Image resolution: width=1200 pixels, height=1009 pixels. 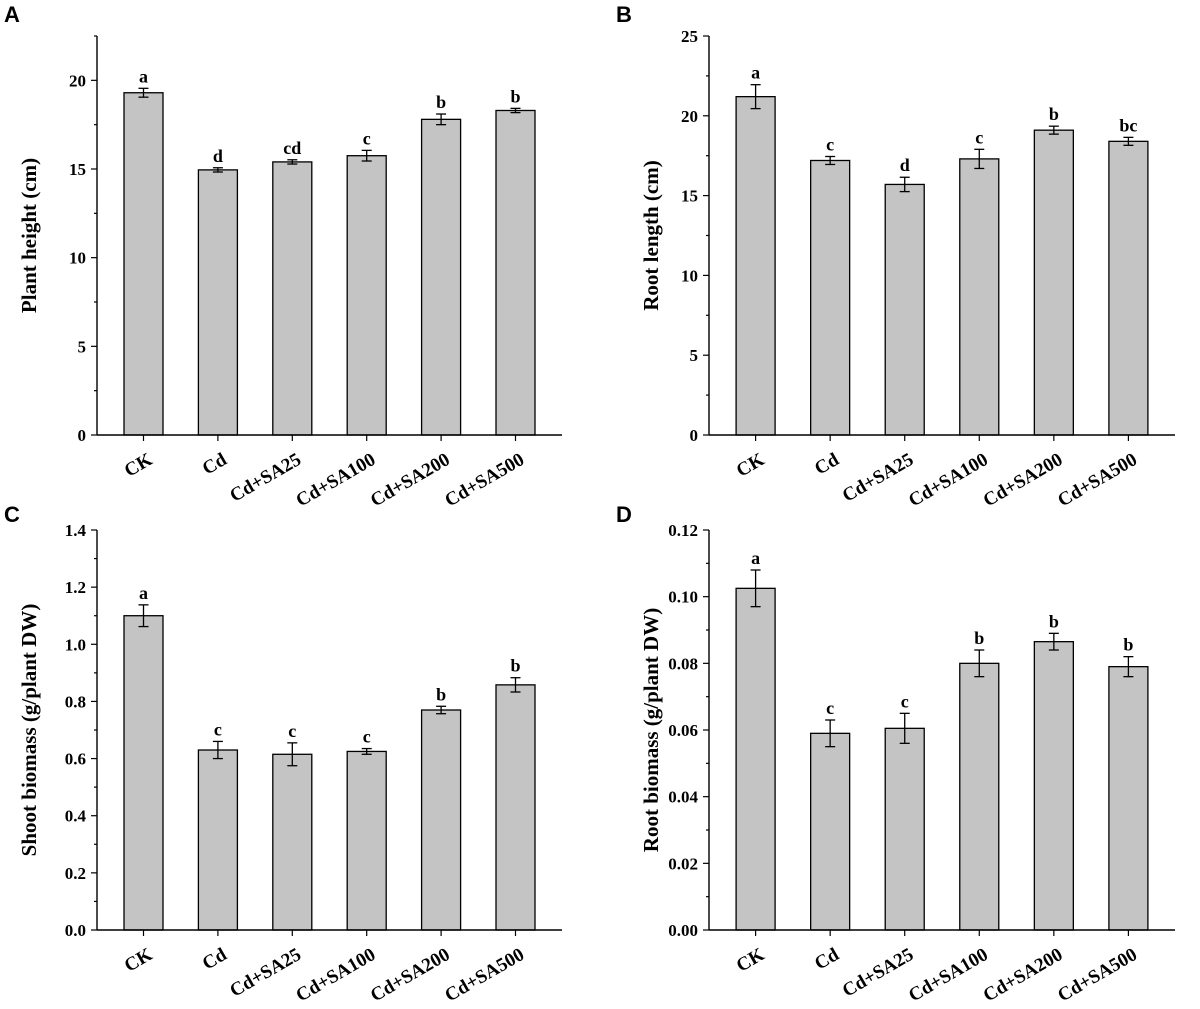 I want to click on y-tick-label: 10, so click(x=689, y=275).